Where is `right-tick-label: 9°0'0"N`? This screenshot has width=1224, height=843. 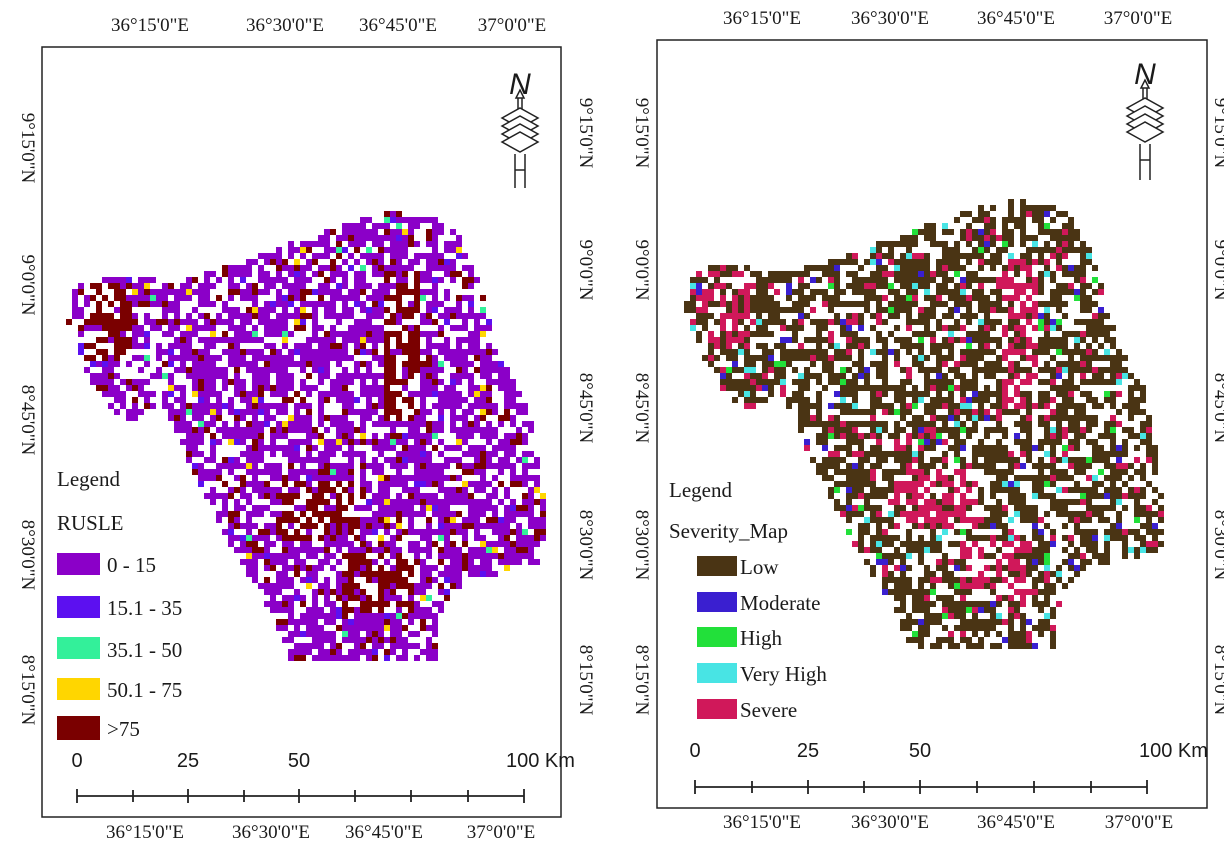
right-tick-label: 9°0'0"N is located at coordinates (1217, 270).